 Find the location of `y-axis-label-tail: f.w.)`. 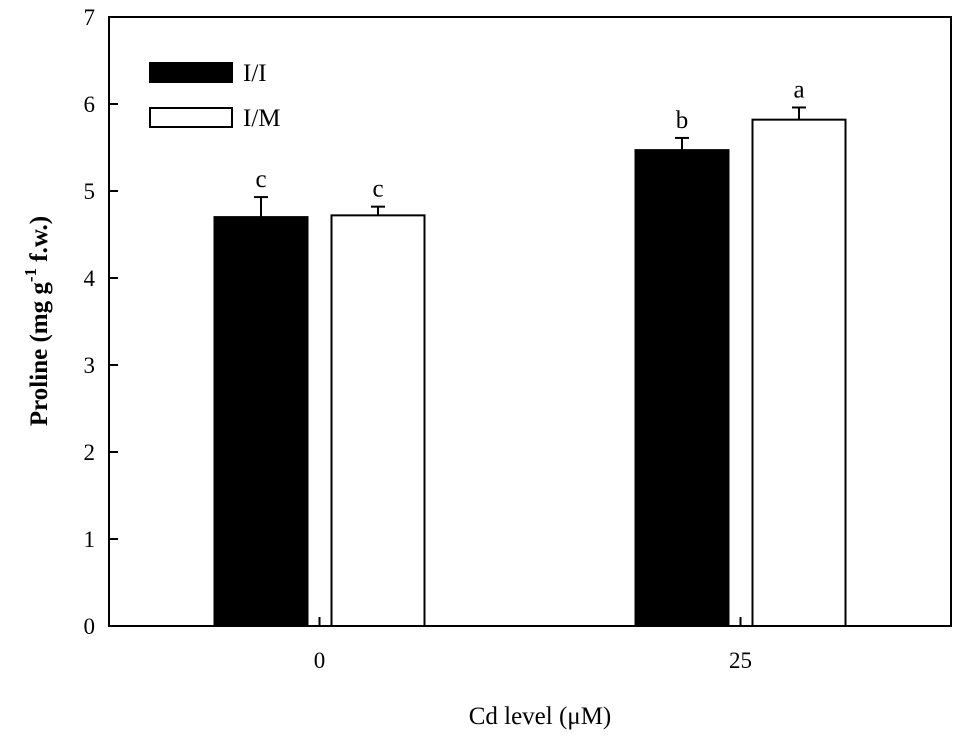

y-axis-label-tail: f.w.) is located at coordinates (39, 242).